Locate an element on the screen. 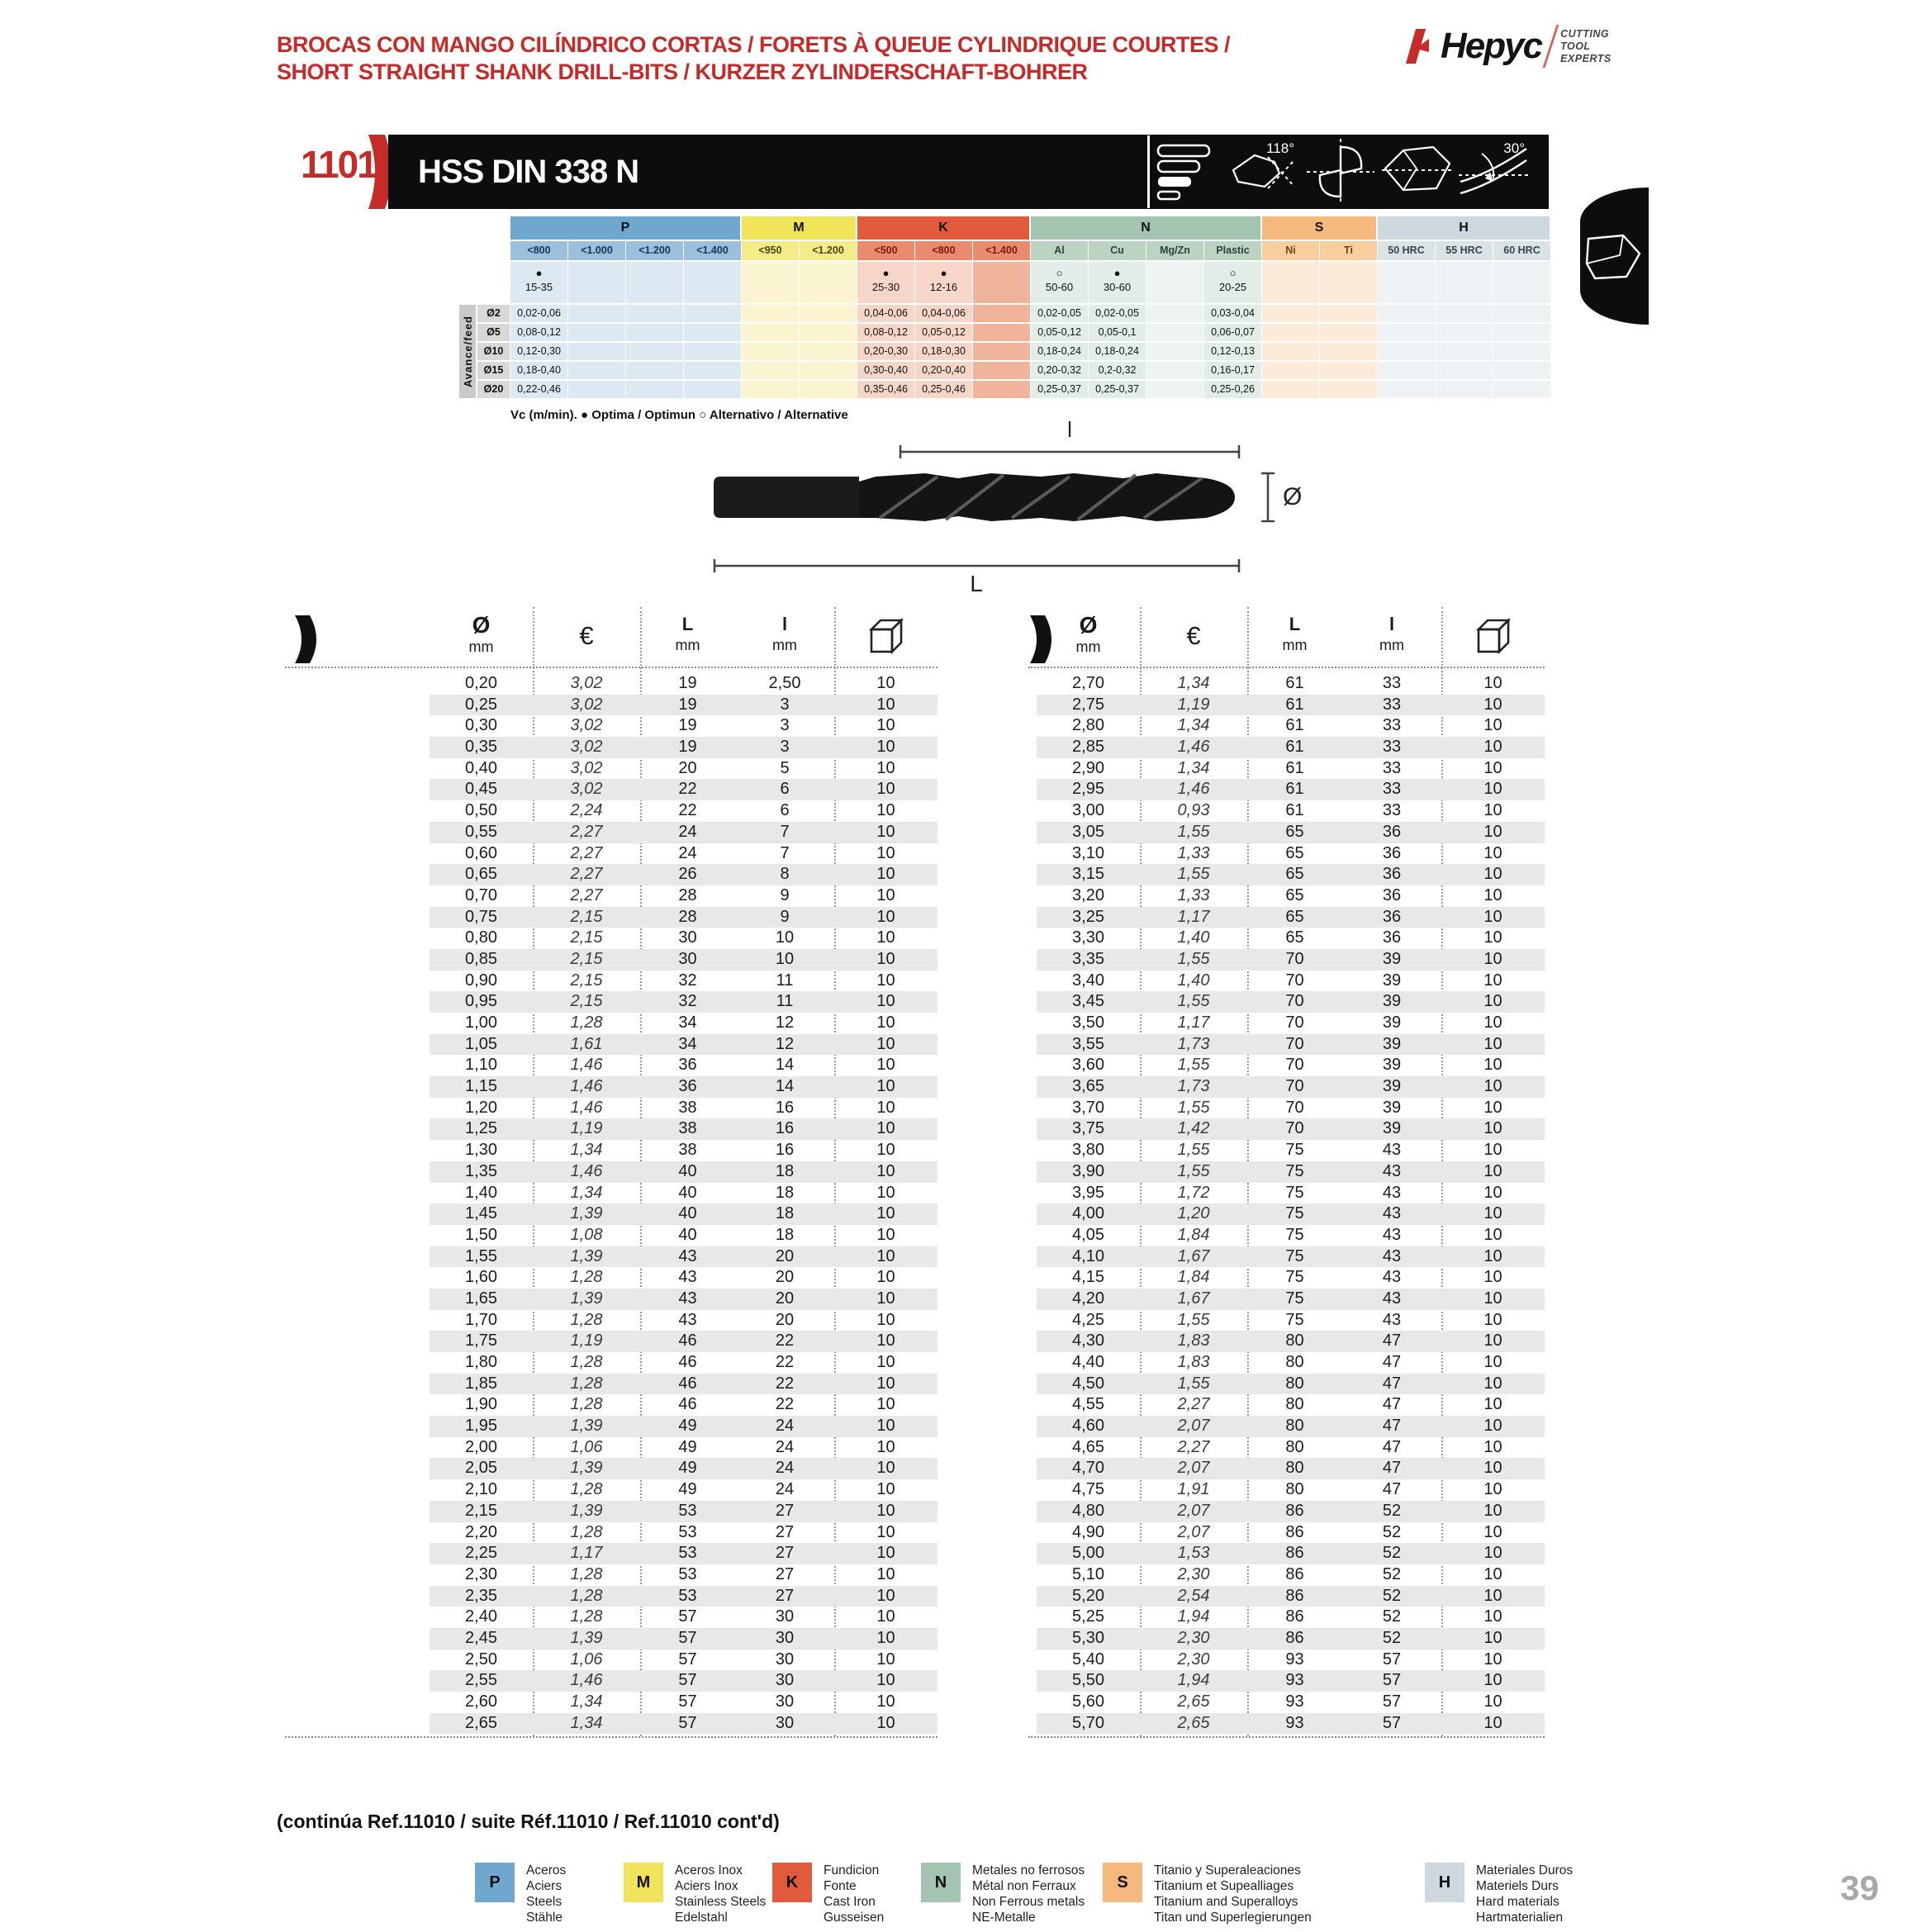  subcolumn-header: <1.200 is located at coordinates (828, 250).